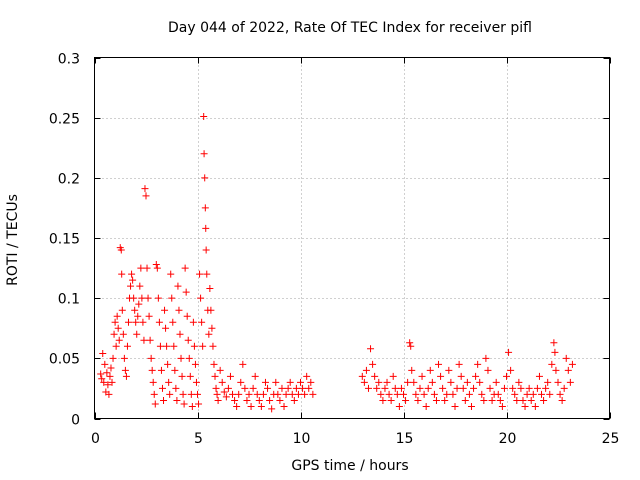 The image size is (640, 480). What do you see at coordinates (198, 439) in the screenshot?
I see `x-tick-label: 5` at bounding box center [198, 439].